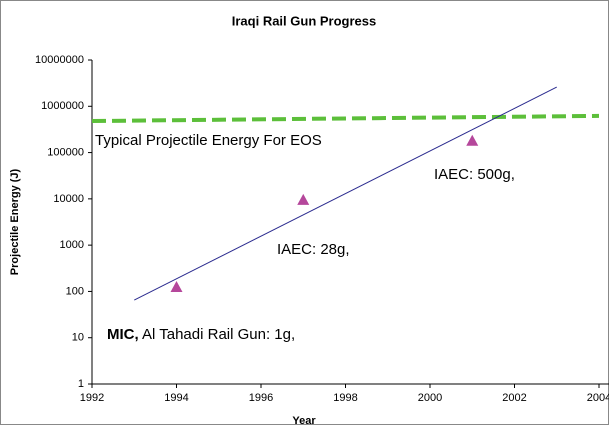 This screenshot has width=609, height=425. Describe the element at coordinates (65, 152) in the screenshot. I see `y-tick-label: 100000` at that location.